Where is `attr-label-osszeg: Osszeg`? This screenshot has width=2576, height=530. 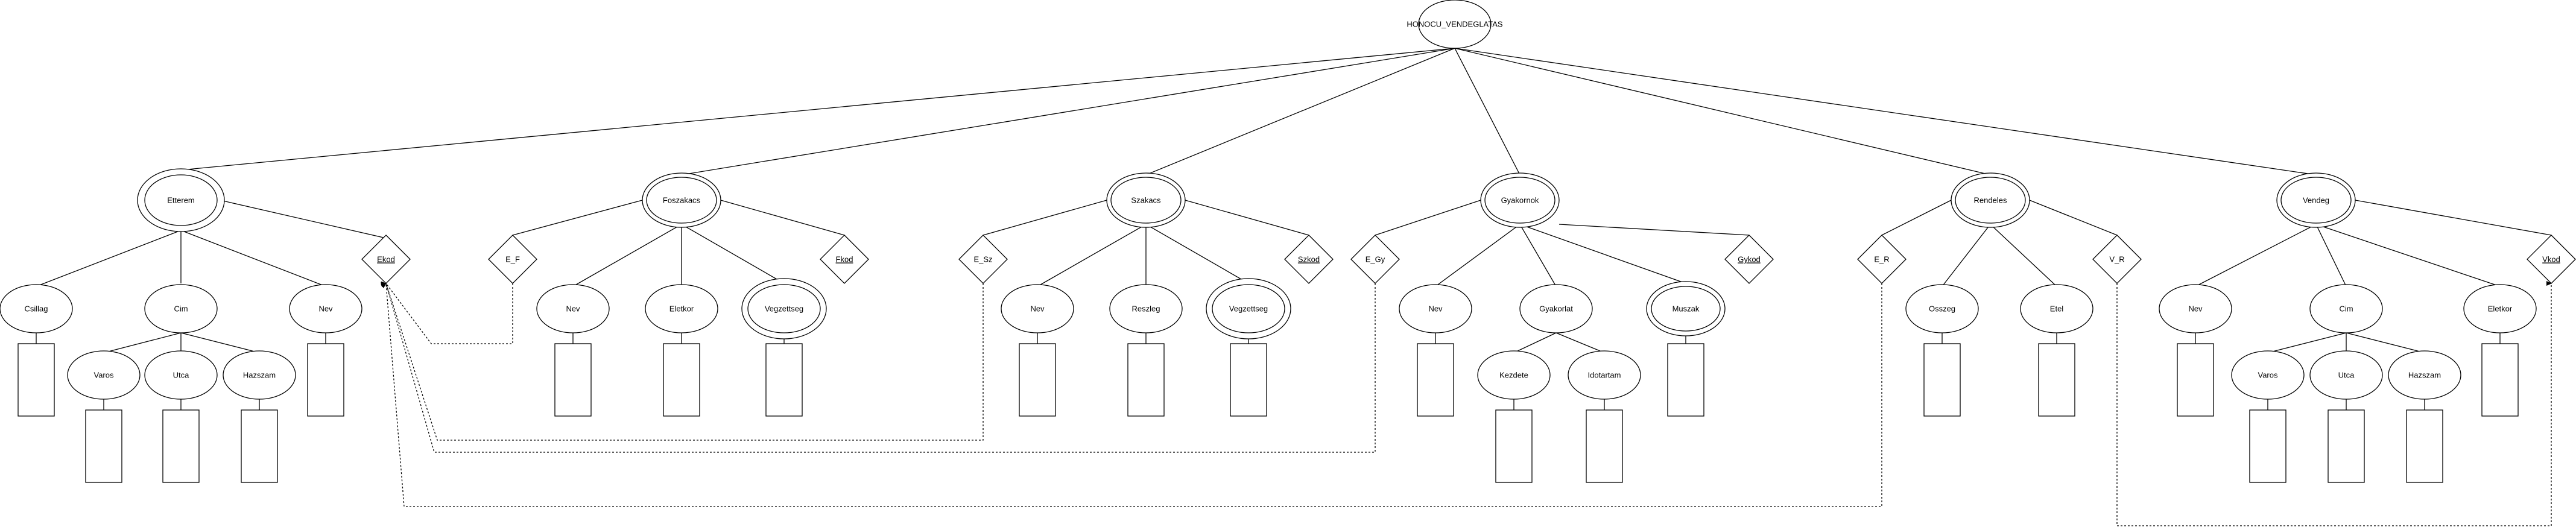
attr-label-osszeg: Osszeg is located at coordinates (1942, 308).